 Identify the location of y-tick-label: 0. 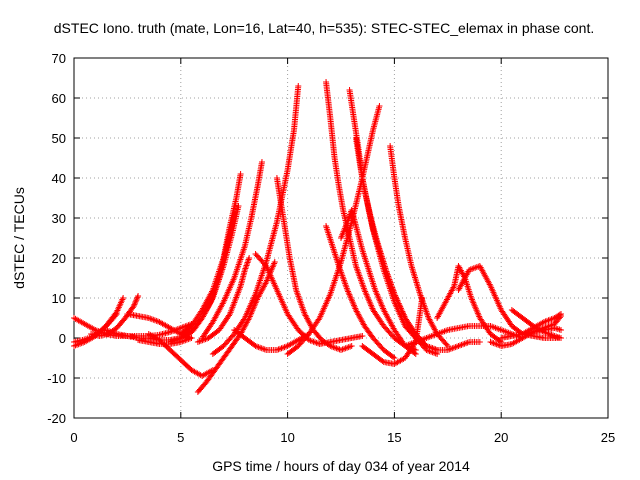
(62, 338).